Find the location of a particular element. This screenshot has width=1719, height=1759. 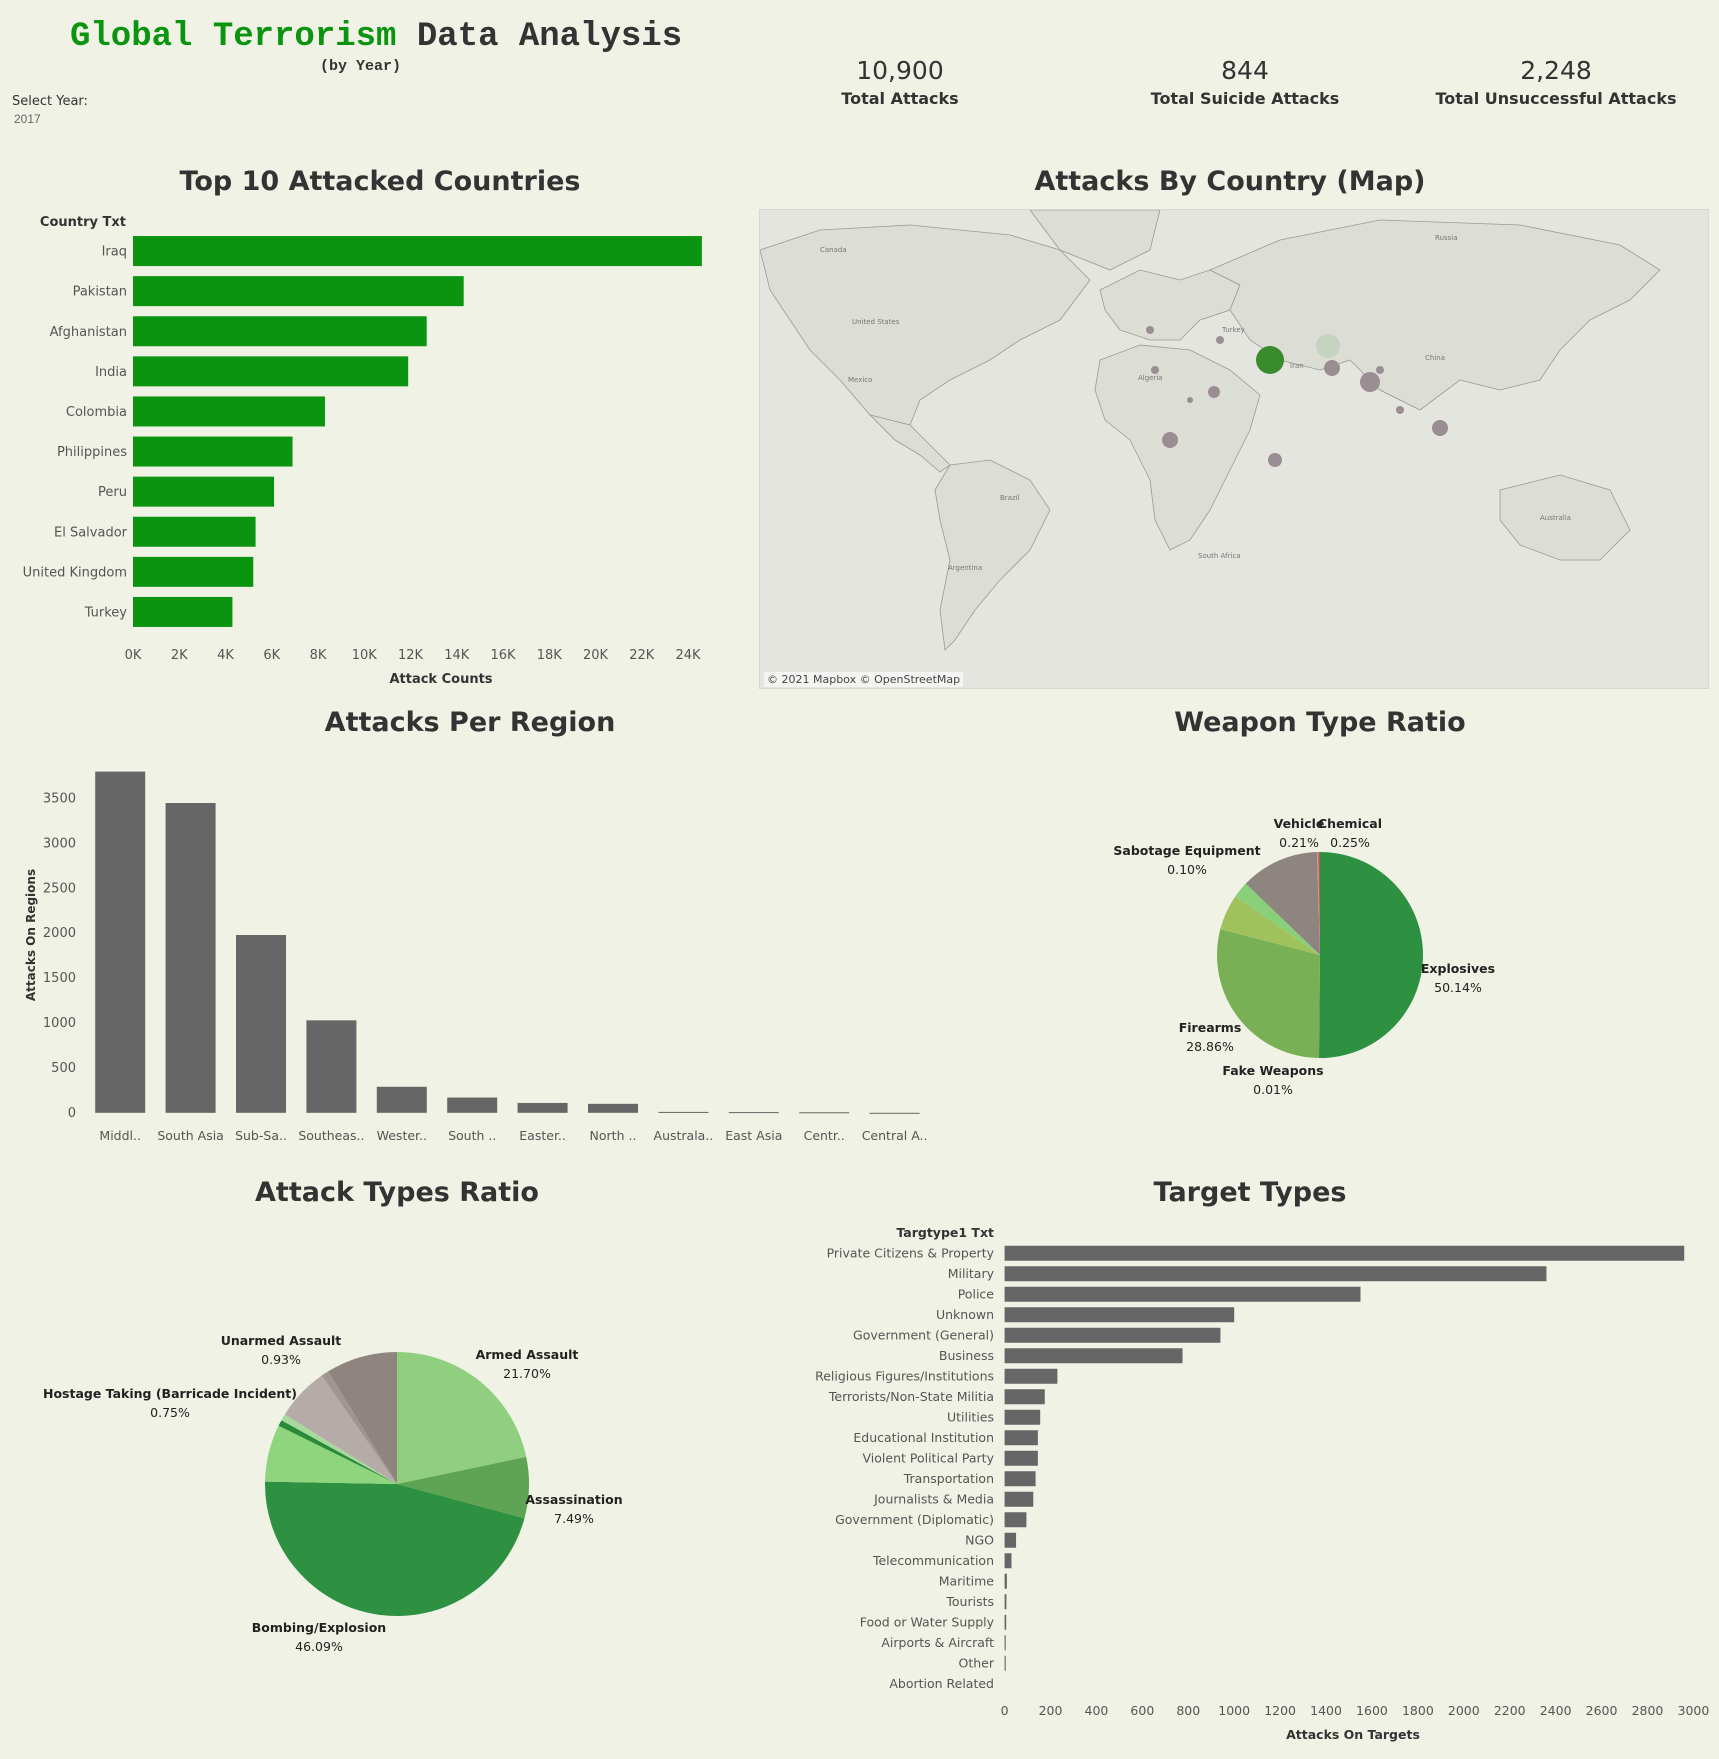

title-green-part: Global Terrorism is located at coordinates (233, 37).